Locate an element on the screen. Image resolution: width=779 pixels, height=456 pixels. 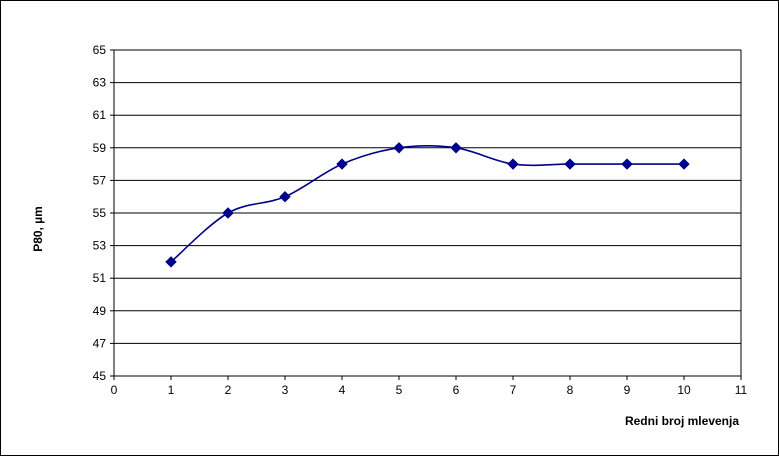
x-tick-labels: 0 1 2 3 4 5 6 7 8 9 10 11 is located at coordinates (429, 390).